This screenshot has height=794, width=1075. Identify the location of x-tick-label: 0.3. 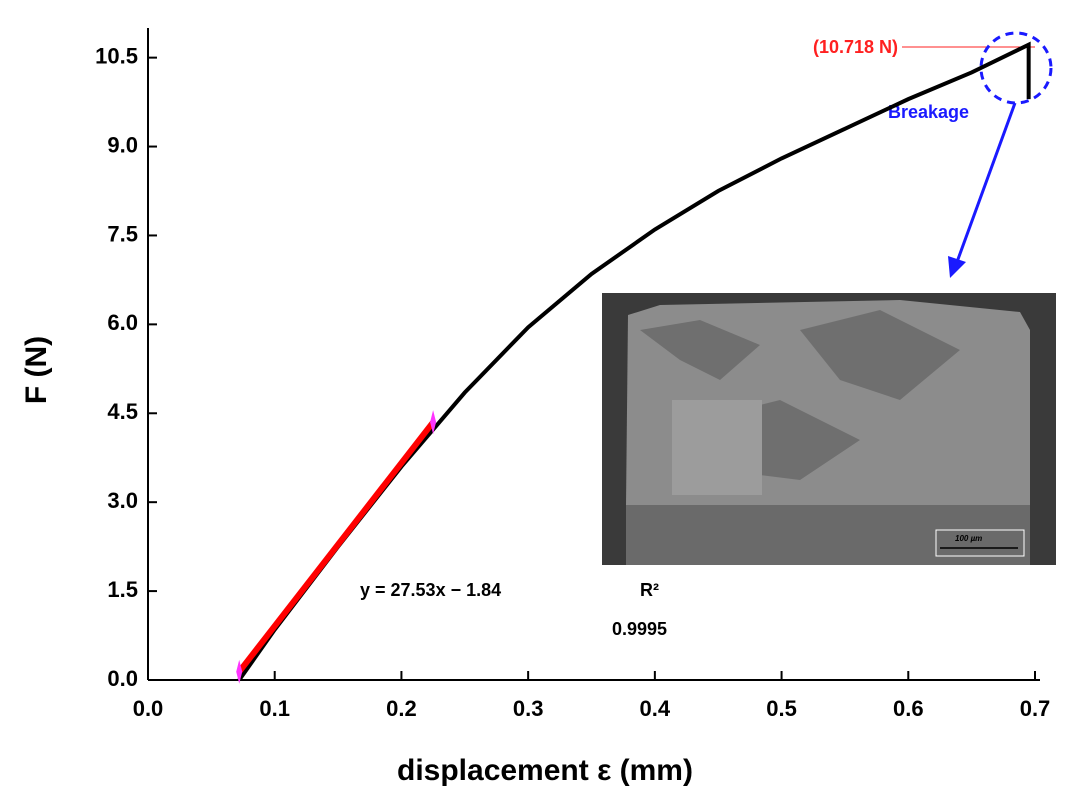
(528, 708).